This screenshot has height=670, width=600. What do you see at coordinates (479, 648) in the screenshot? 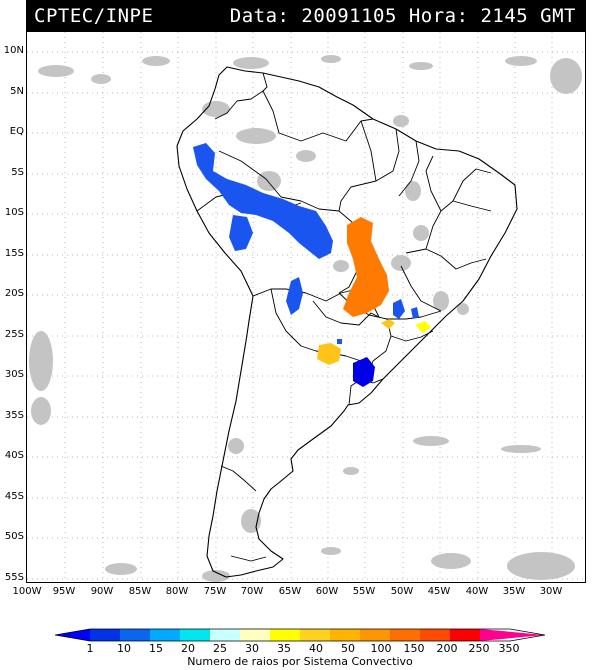
I see `legend-tick: 250` at bounding box center [479, 648].